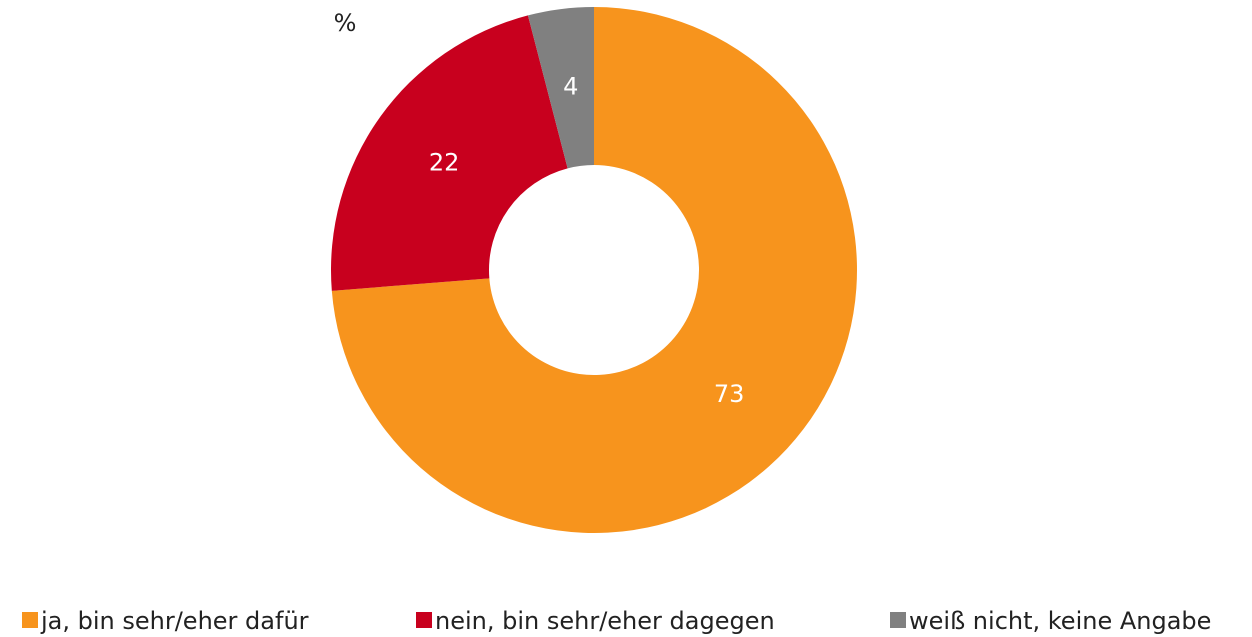 The width and height of the screenshot is (1252, 637). I want to click on data-label: 4, so click(570, 86).